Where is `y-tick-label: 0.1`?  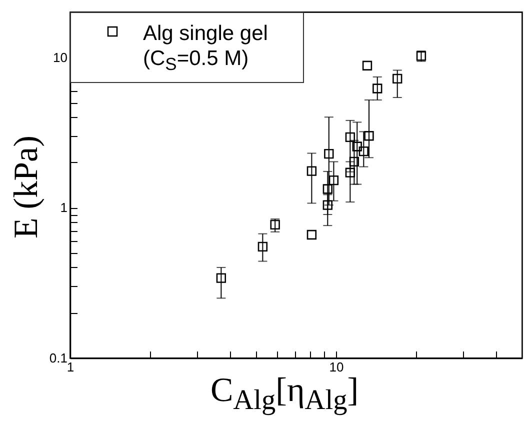 y-tick-label: 0.1 is located at coordinates (58, 358).